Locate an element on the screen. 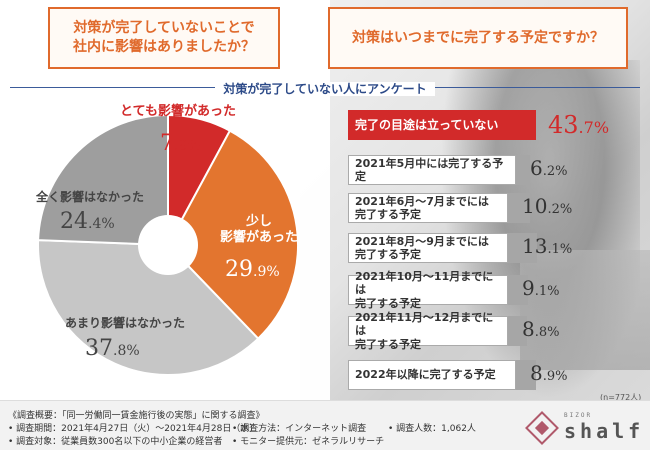  pie-label-somewhat-line2: 影響があった is located at coordinates (258, 238).